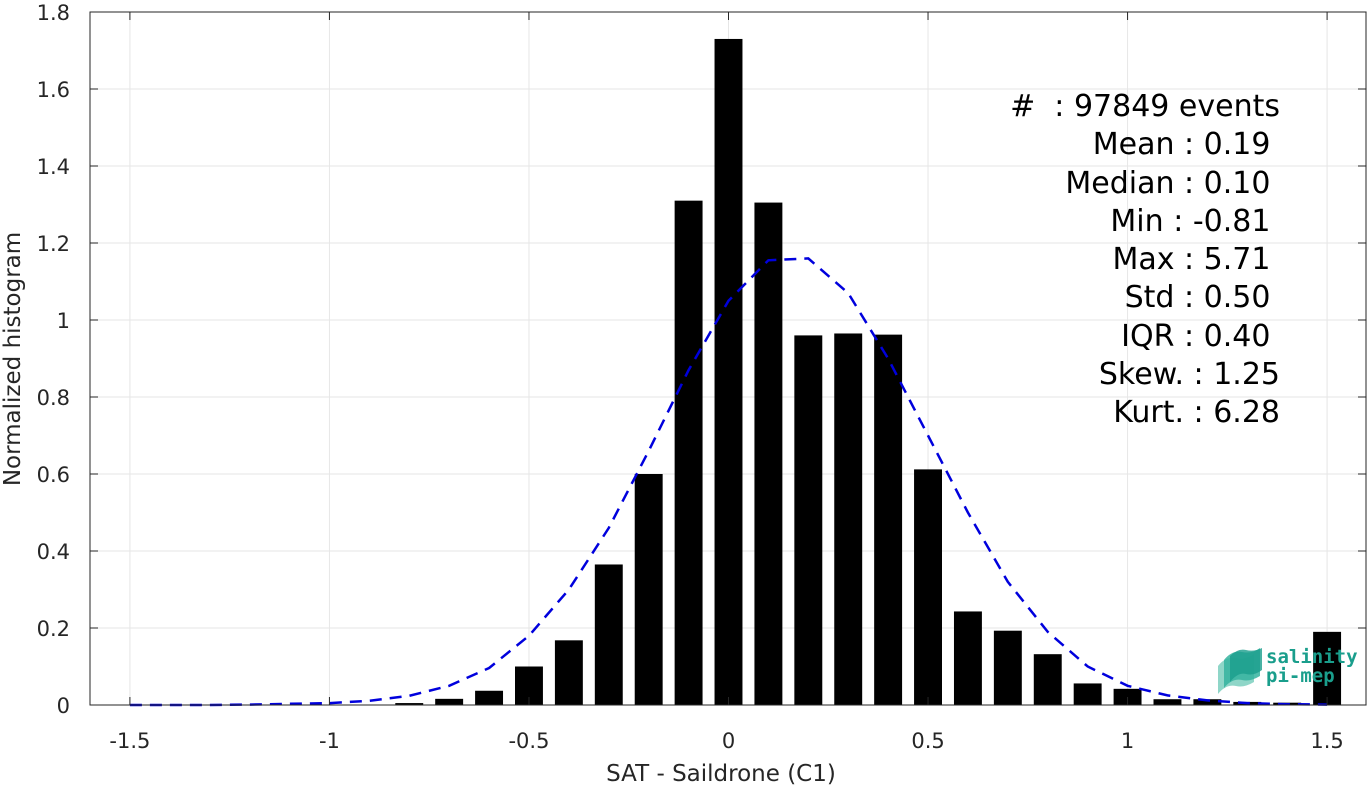  I want to click on stat-skew: Skew. : 1.25, so click(1189, 375).